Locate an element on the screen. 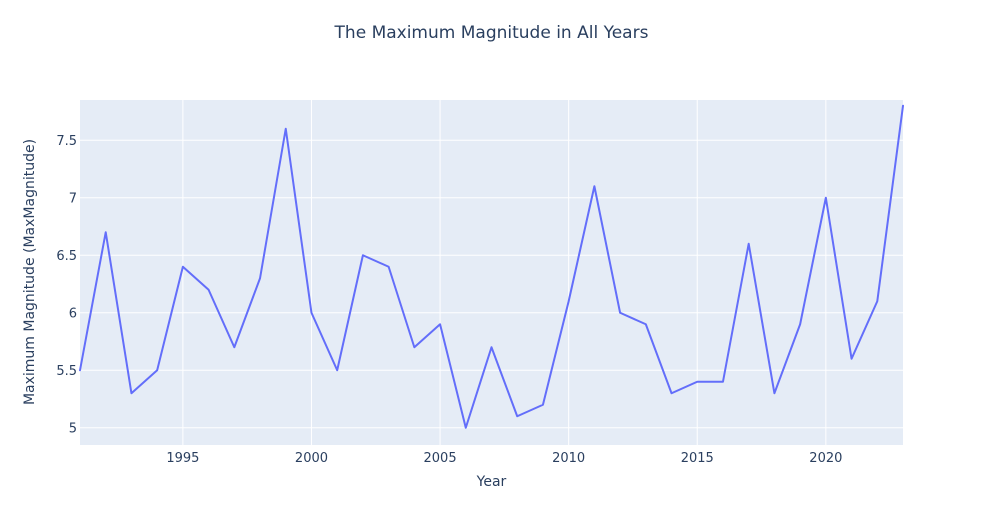  y-tick-labels: 5 5.5 6 6.5 7 7.5 is located at coordinates (66, 285).